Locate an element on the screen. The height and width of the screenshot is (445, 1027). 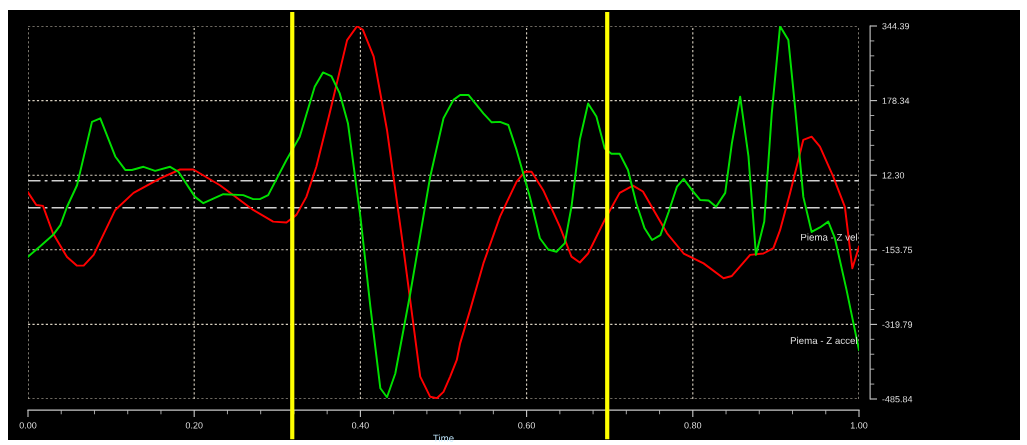
series-label: Piema - Z accel is located at coordinates (823, 340).